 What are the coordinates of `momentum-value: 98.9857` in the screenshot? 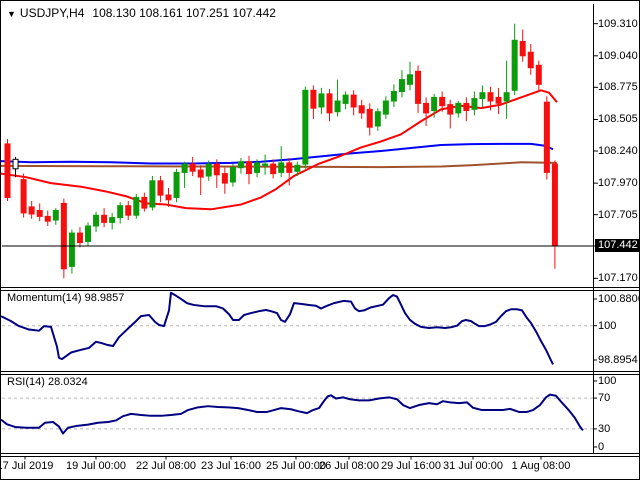 It's located at (104, 298).